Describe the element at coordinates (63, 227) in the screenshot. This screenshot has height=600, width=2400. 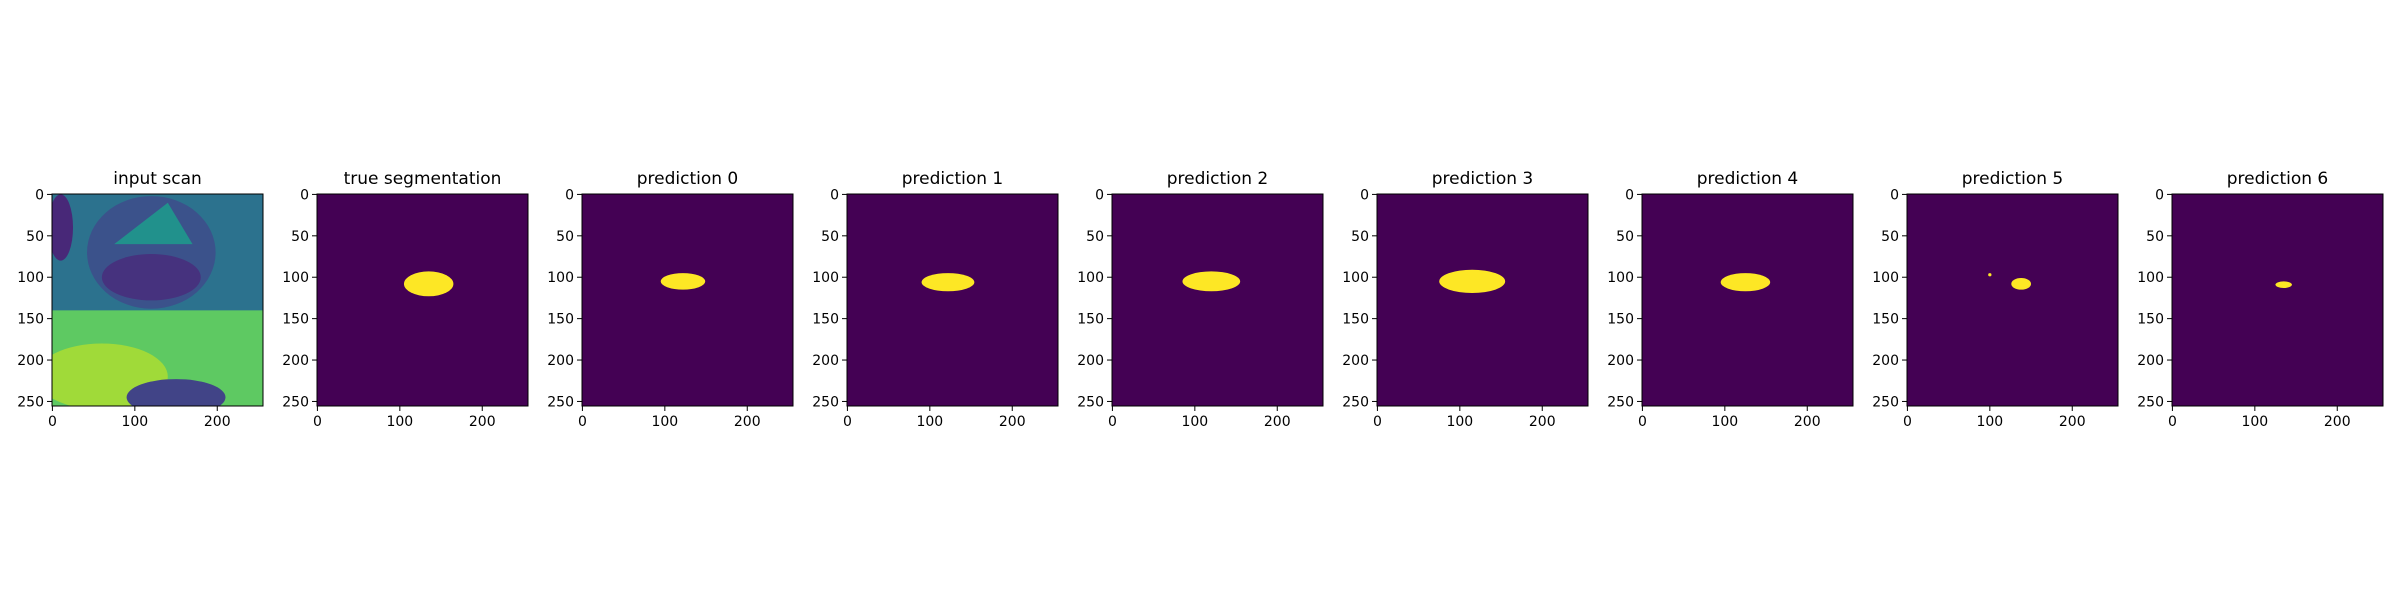
I see `scan-left` at that location.